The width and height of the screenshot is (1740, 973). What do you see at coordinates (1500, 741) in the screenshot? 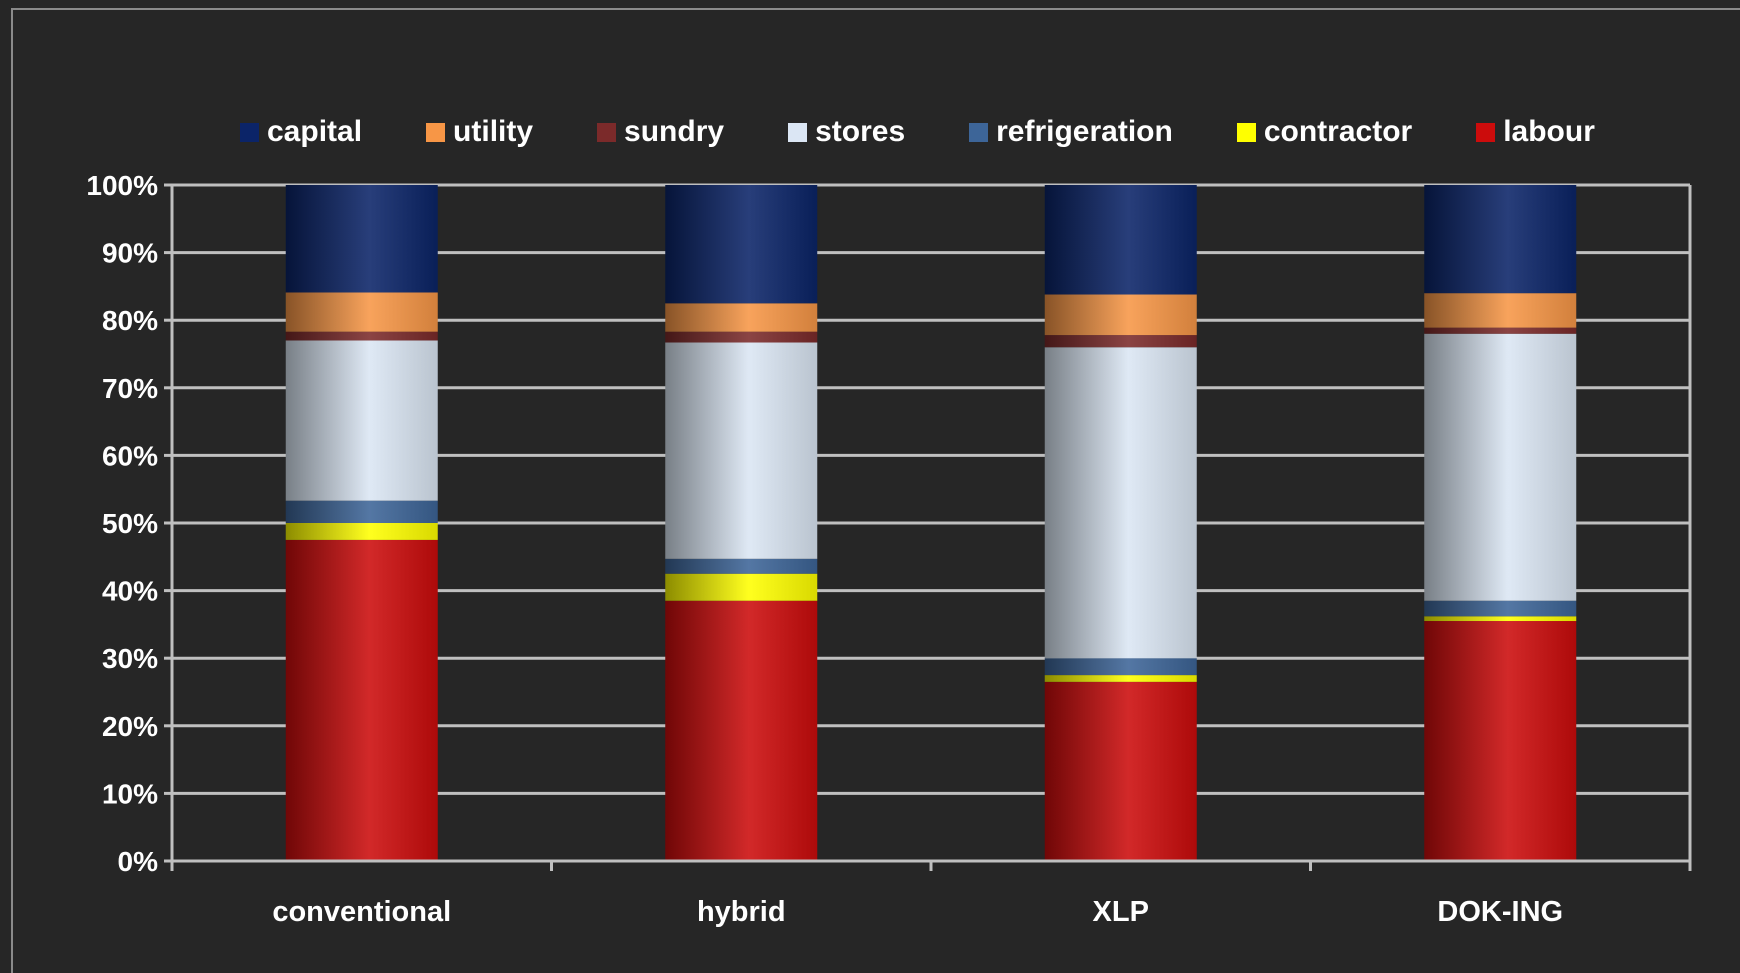
I see `bar-DOK-ING-labour` at bounding box center [1500, 741].